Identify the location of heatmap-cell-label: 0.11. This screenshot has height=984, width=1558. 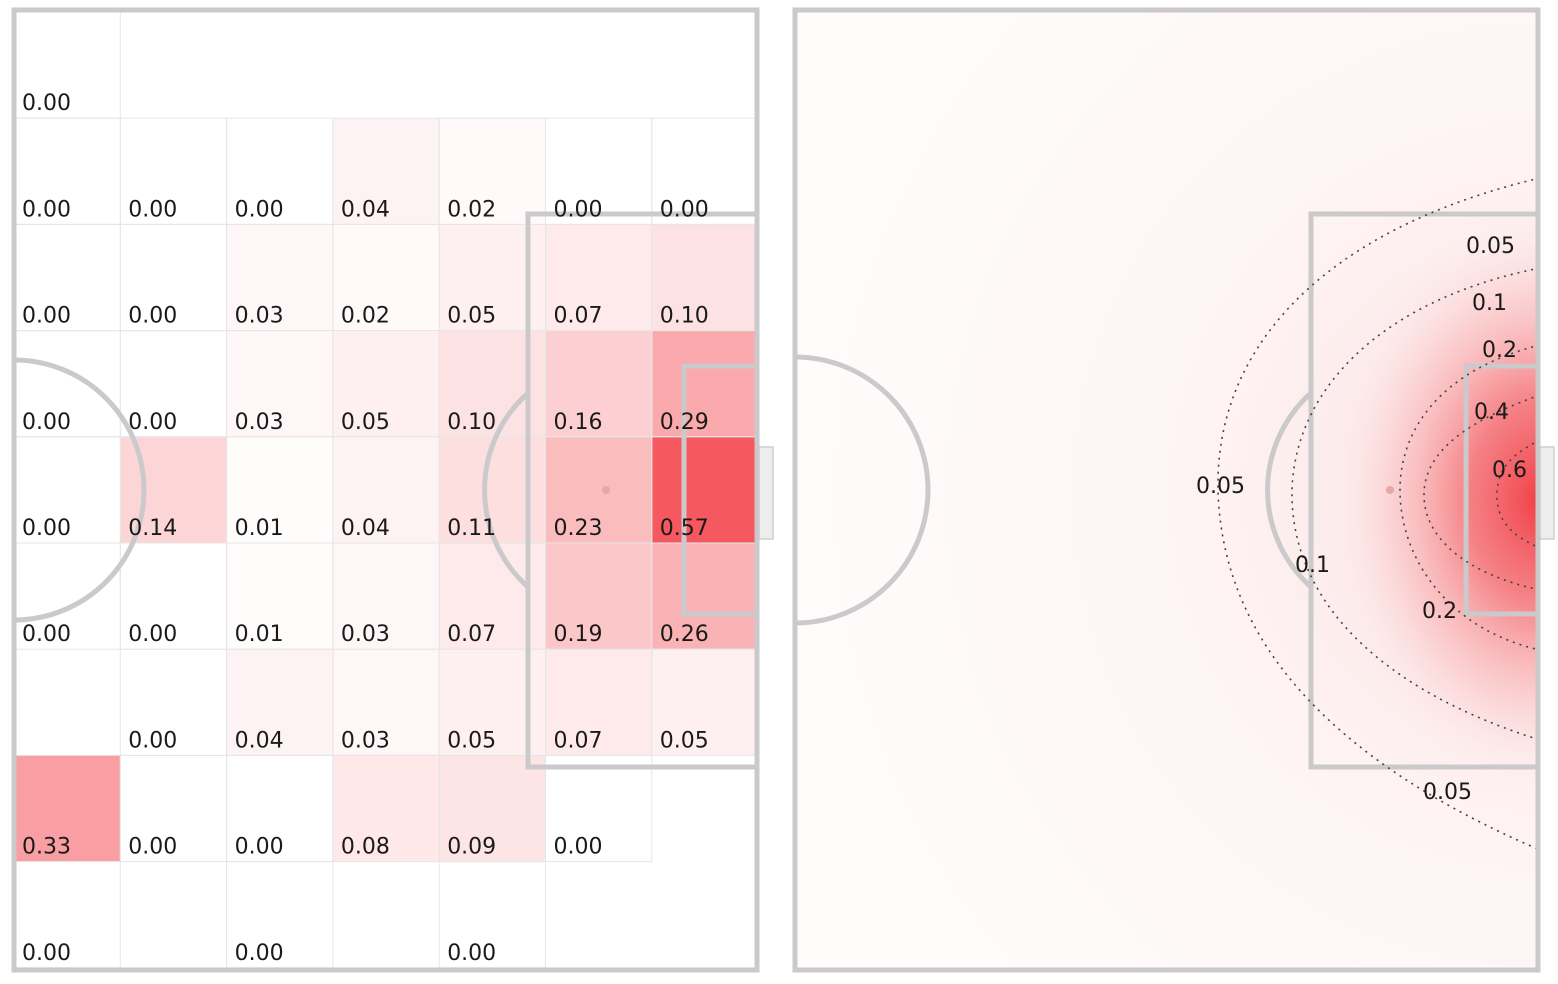
(471, 528).